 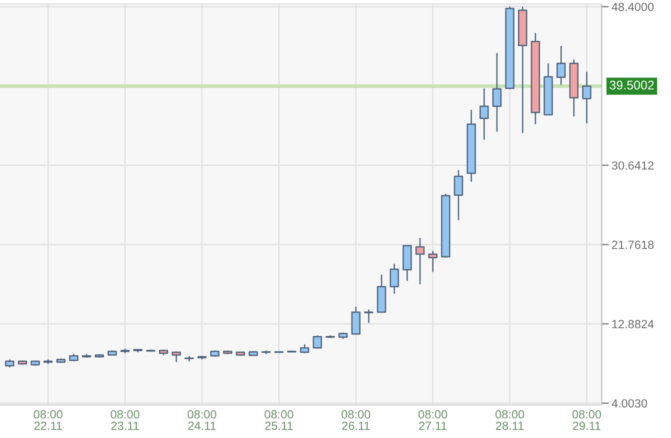 I want to click on x-tick-label: 08:00 27.11, so click(x=433, y=420).